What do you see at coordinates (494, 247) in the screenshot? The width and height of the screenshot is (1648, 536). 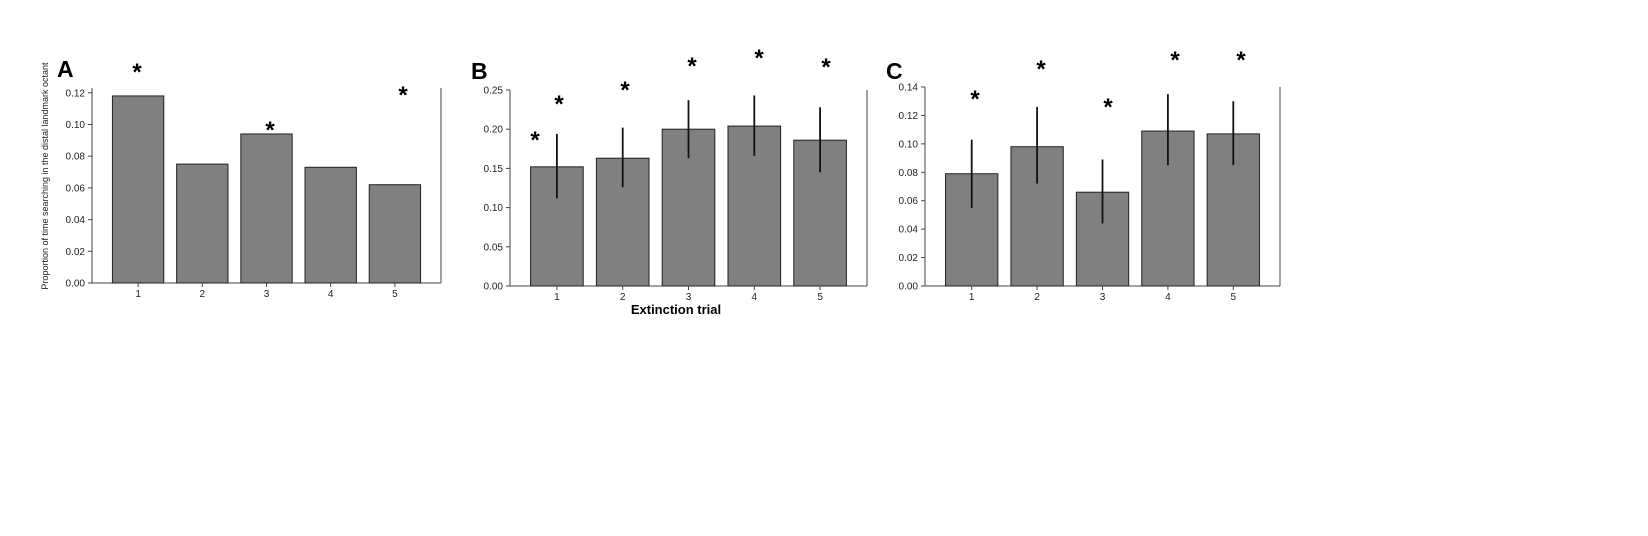 I see `y-tick-label: 0.05` at bounding box center [494, 247].